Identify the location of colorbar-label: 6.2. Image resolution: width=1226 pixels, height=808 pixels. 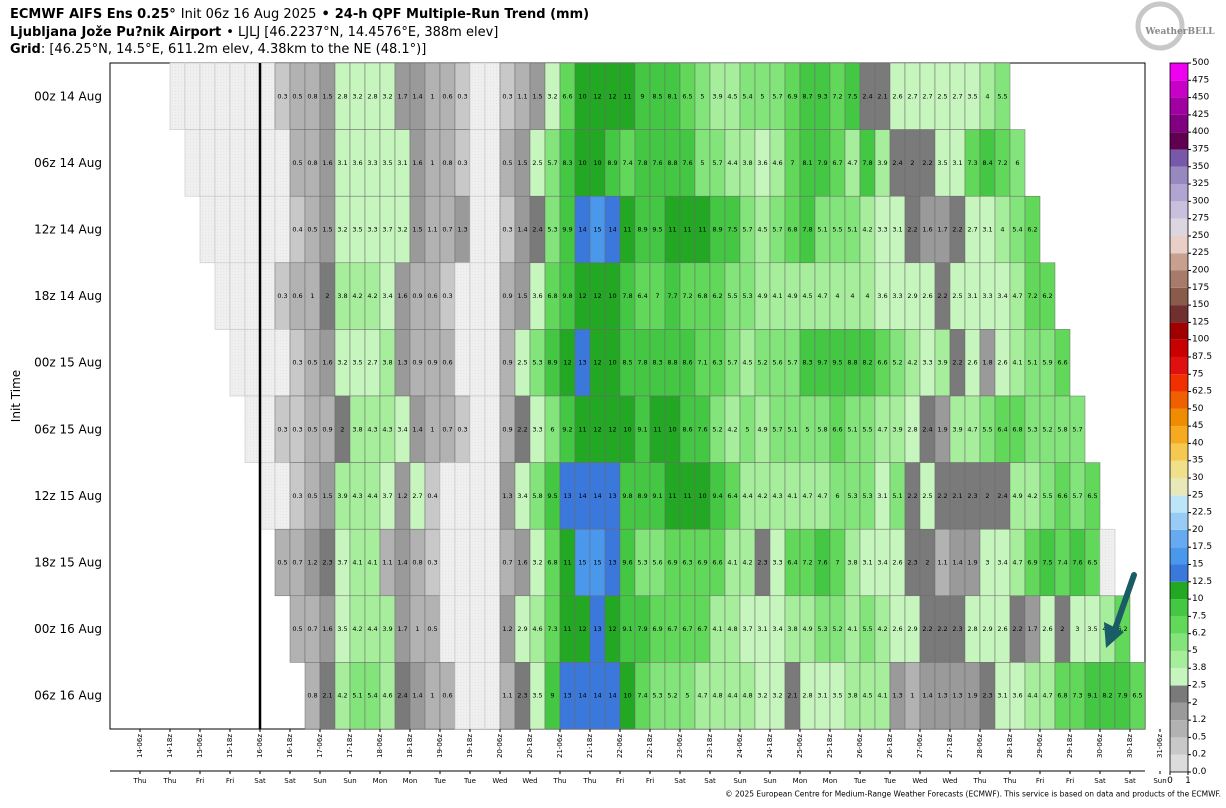
(1199, 634).